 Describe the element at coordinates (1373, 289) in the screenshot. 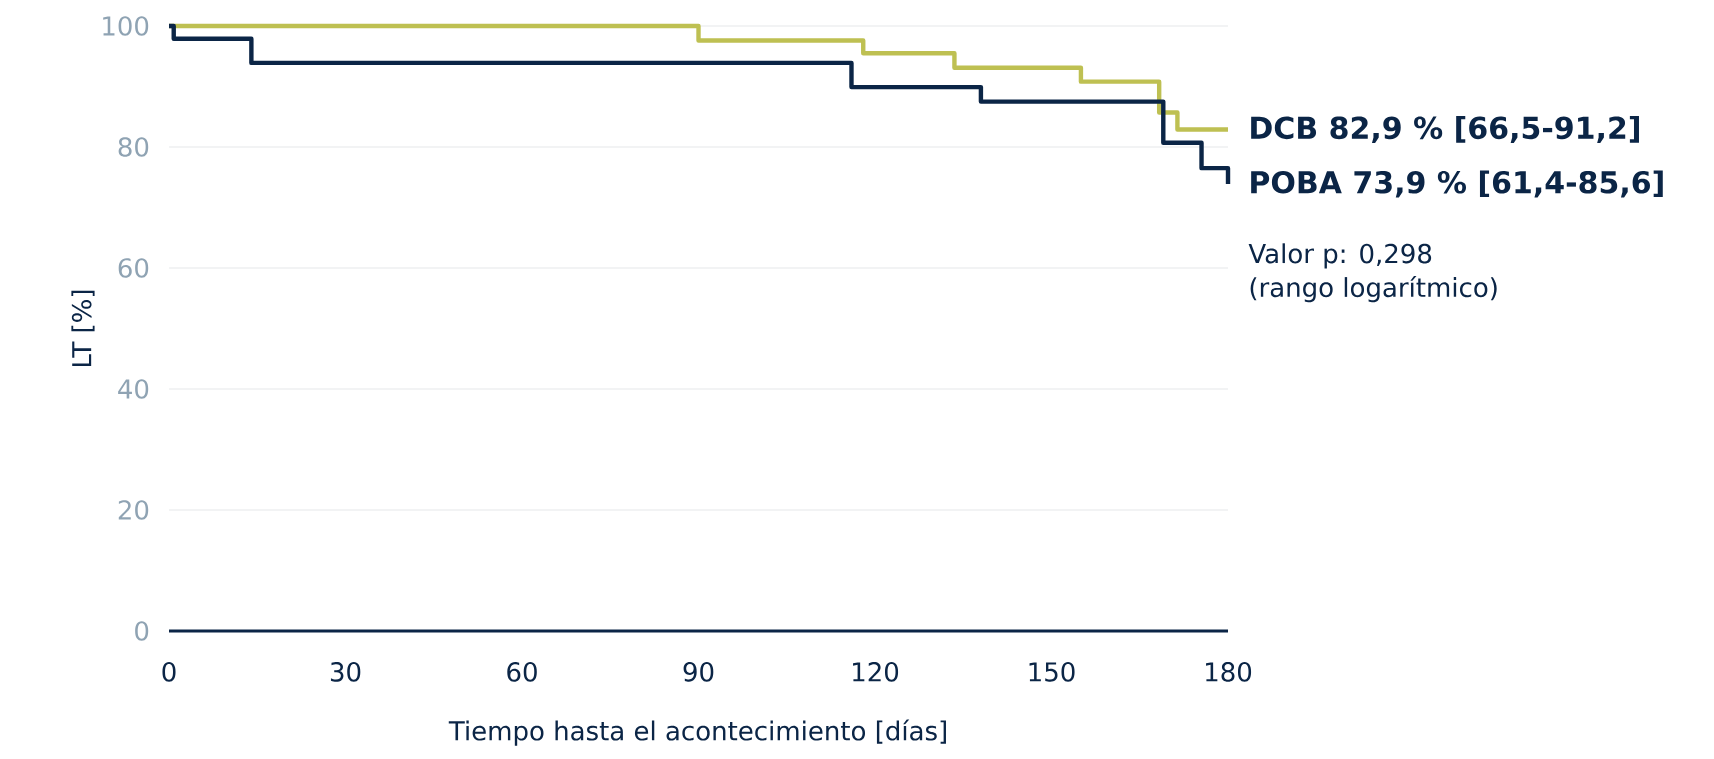

I see `text: (rango logarítmico)` at that location.